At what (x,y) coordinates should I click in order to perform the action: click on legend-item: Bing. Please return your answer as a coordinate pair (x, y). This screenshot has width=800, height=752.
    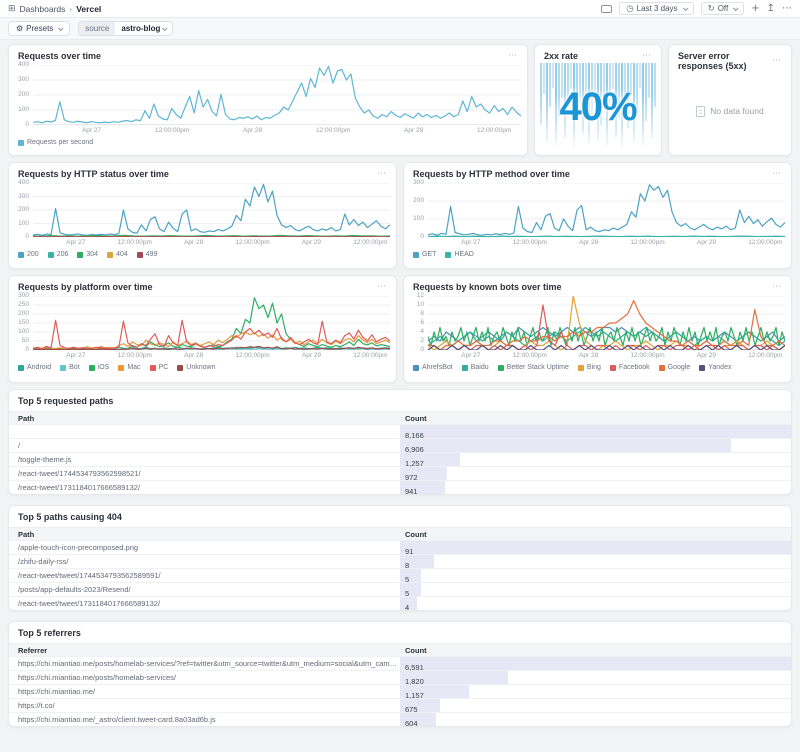
    Looking at the image, I should click on (589, 367).